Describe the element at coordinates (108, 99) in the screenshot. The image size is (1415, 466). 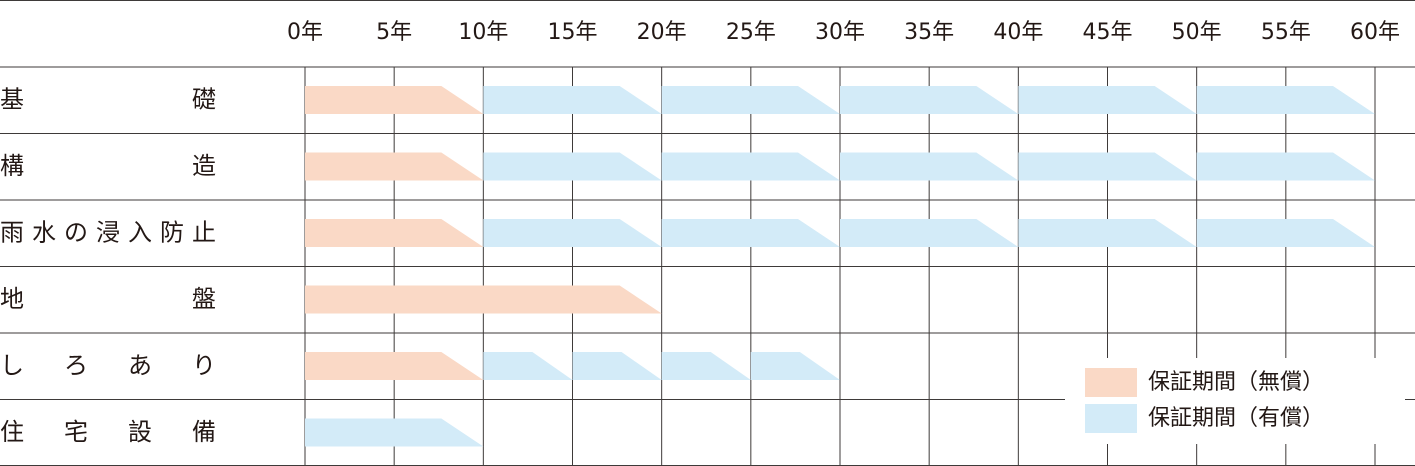
I see `row-label: 基礎` at that location.